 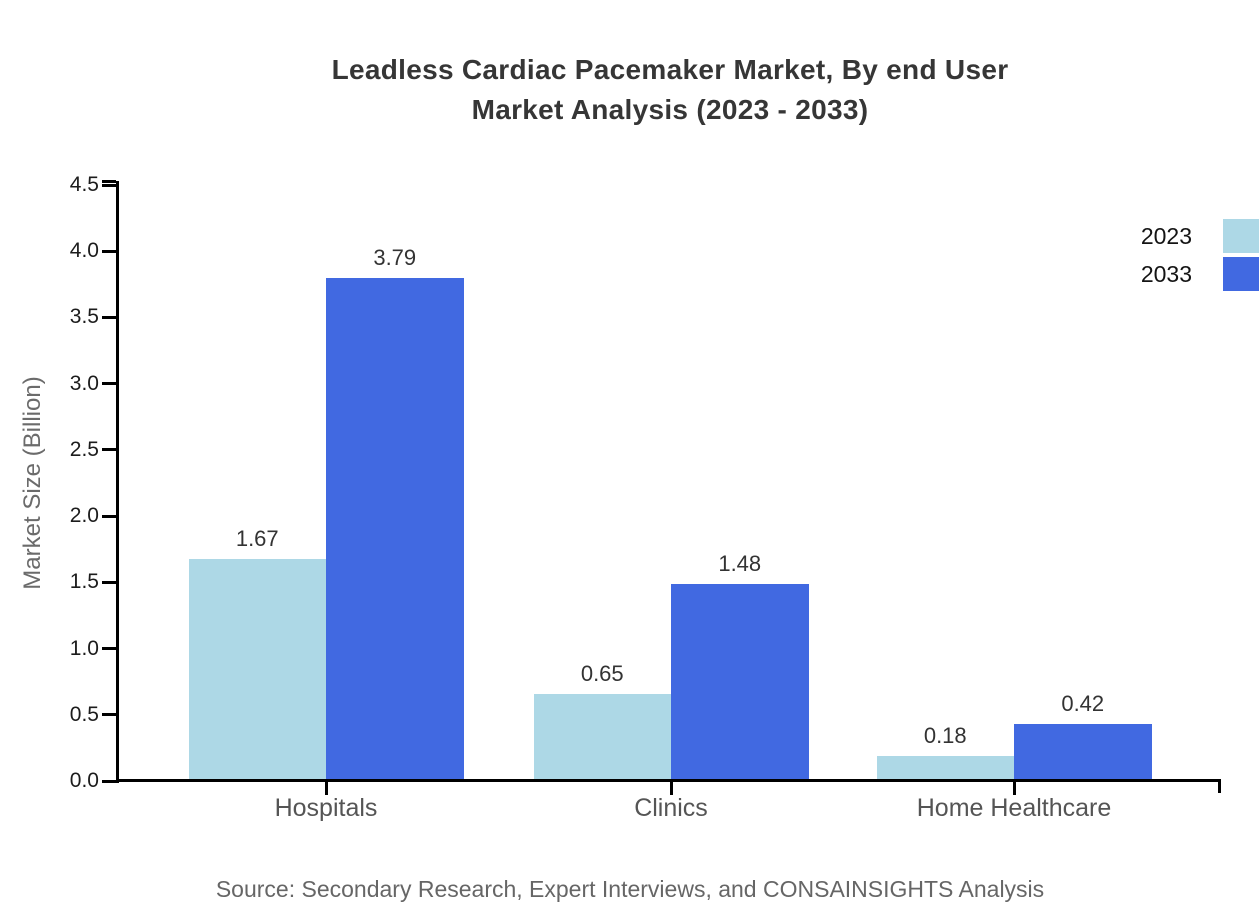 I want to click on bar-value-label: 1.67, so click(x=257, y=538).